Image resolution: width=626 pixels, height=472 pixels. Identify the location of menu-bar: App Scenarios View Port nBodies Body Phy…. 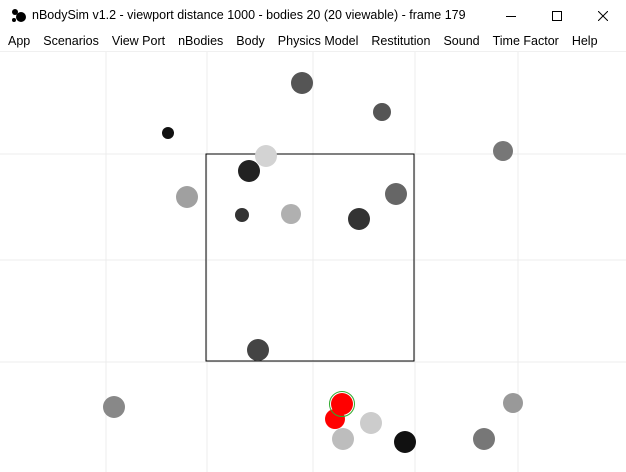
(313, 41).